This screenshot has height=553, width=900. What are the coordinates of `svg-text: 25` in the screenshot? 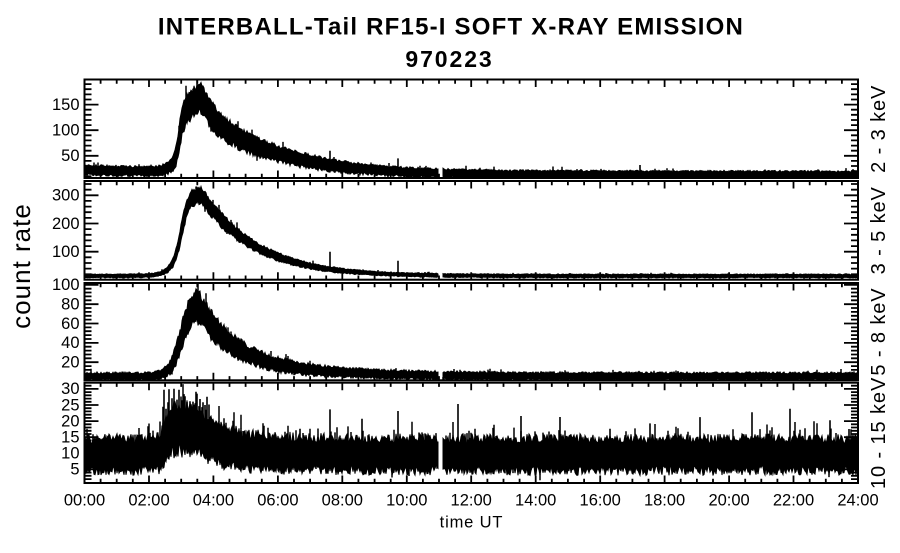 It's located at (70, 405).